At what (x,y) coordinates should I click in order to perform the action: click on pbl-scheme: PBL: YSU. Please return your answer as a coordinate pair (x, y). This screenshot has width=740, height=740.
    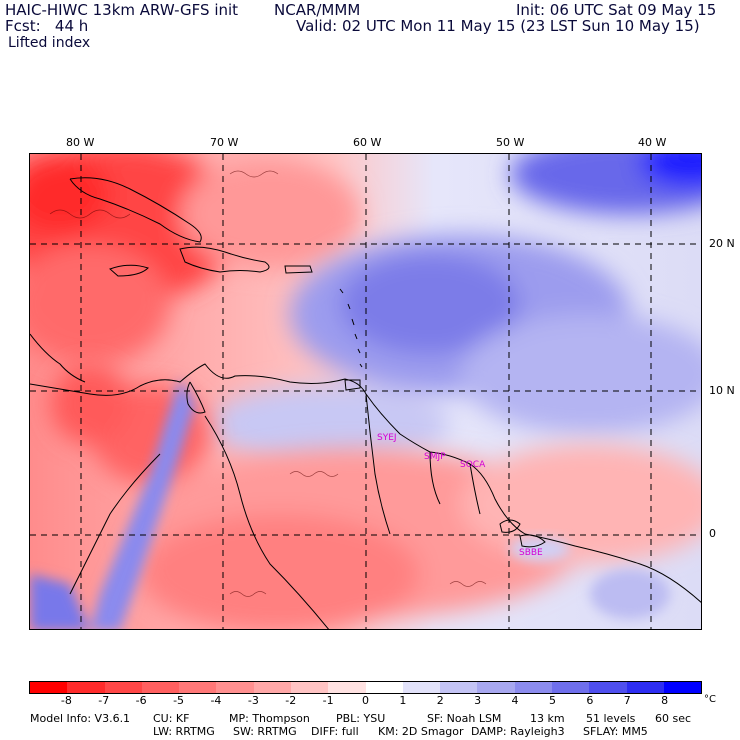
    Looking at the image, I should click on (361, 718).